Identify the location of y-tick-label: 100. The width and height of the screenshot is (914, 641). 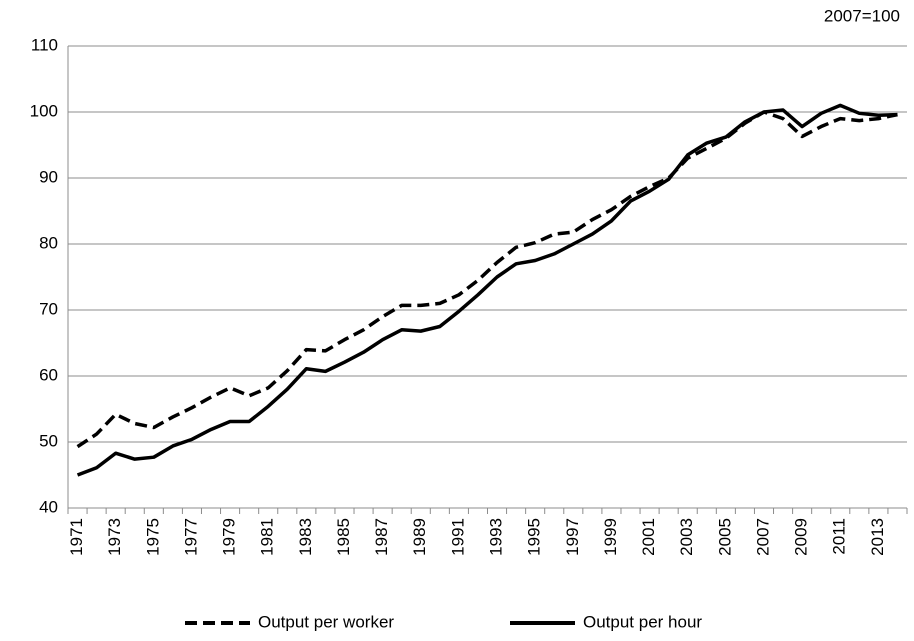
(44, 110).